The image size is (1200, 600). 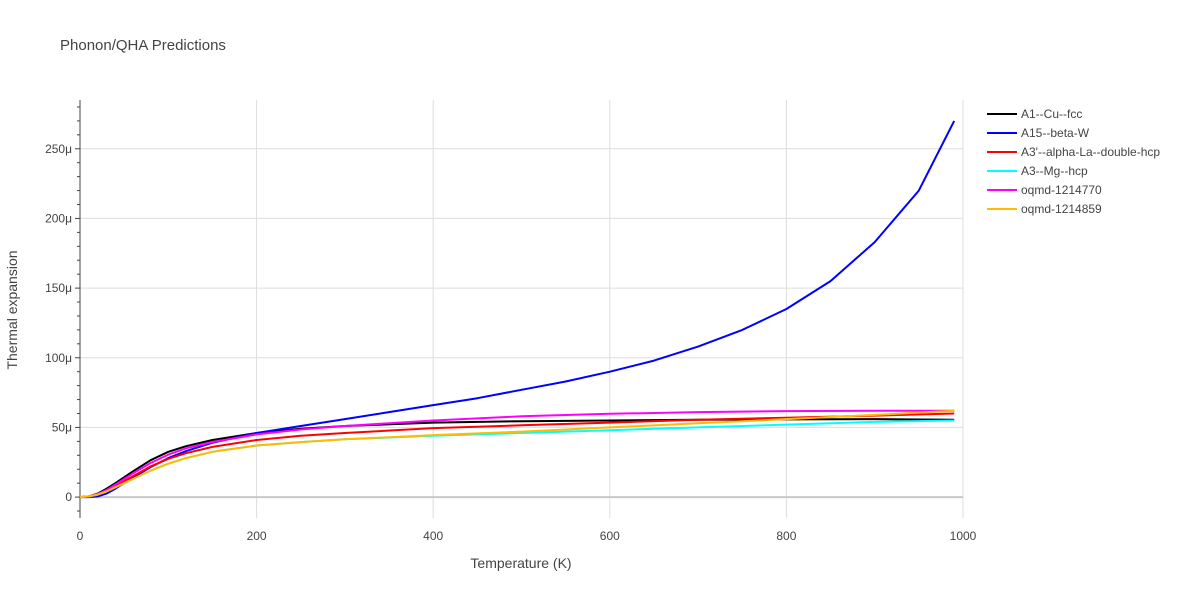 I want to click on y-ticks: 0 50μ 100μ 150μ 200μ 250μ, so click(x=62, y=309).